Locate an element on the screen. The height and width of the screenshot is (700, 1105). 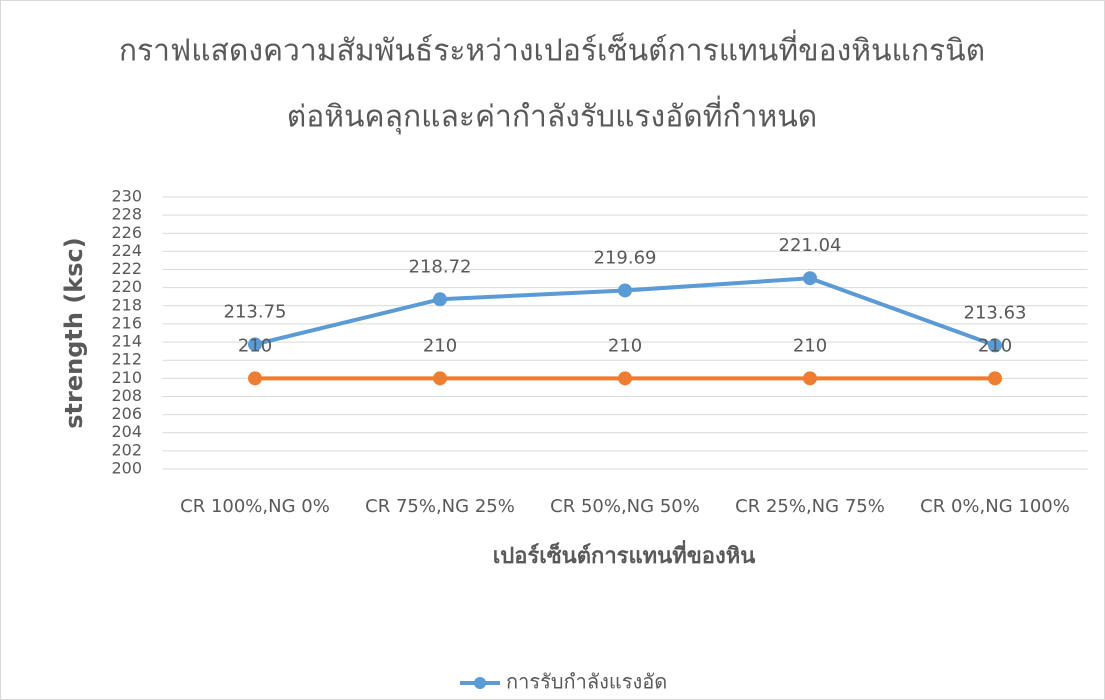
y-tick-label: 214 is located at coordinates (126, 341).